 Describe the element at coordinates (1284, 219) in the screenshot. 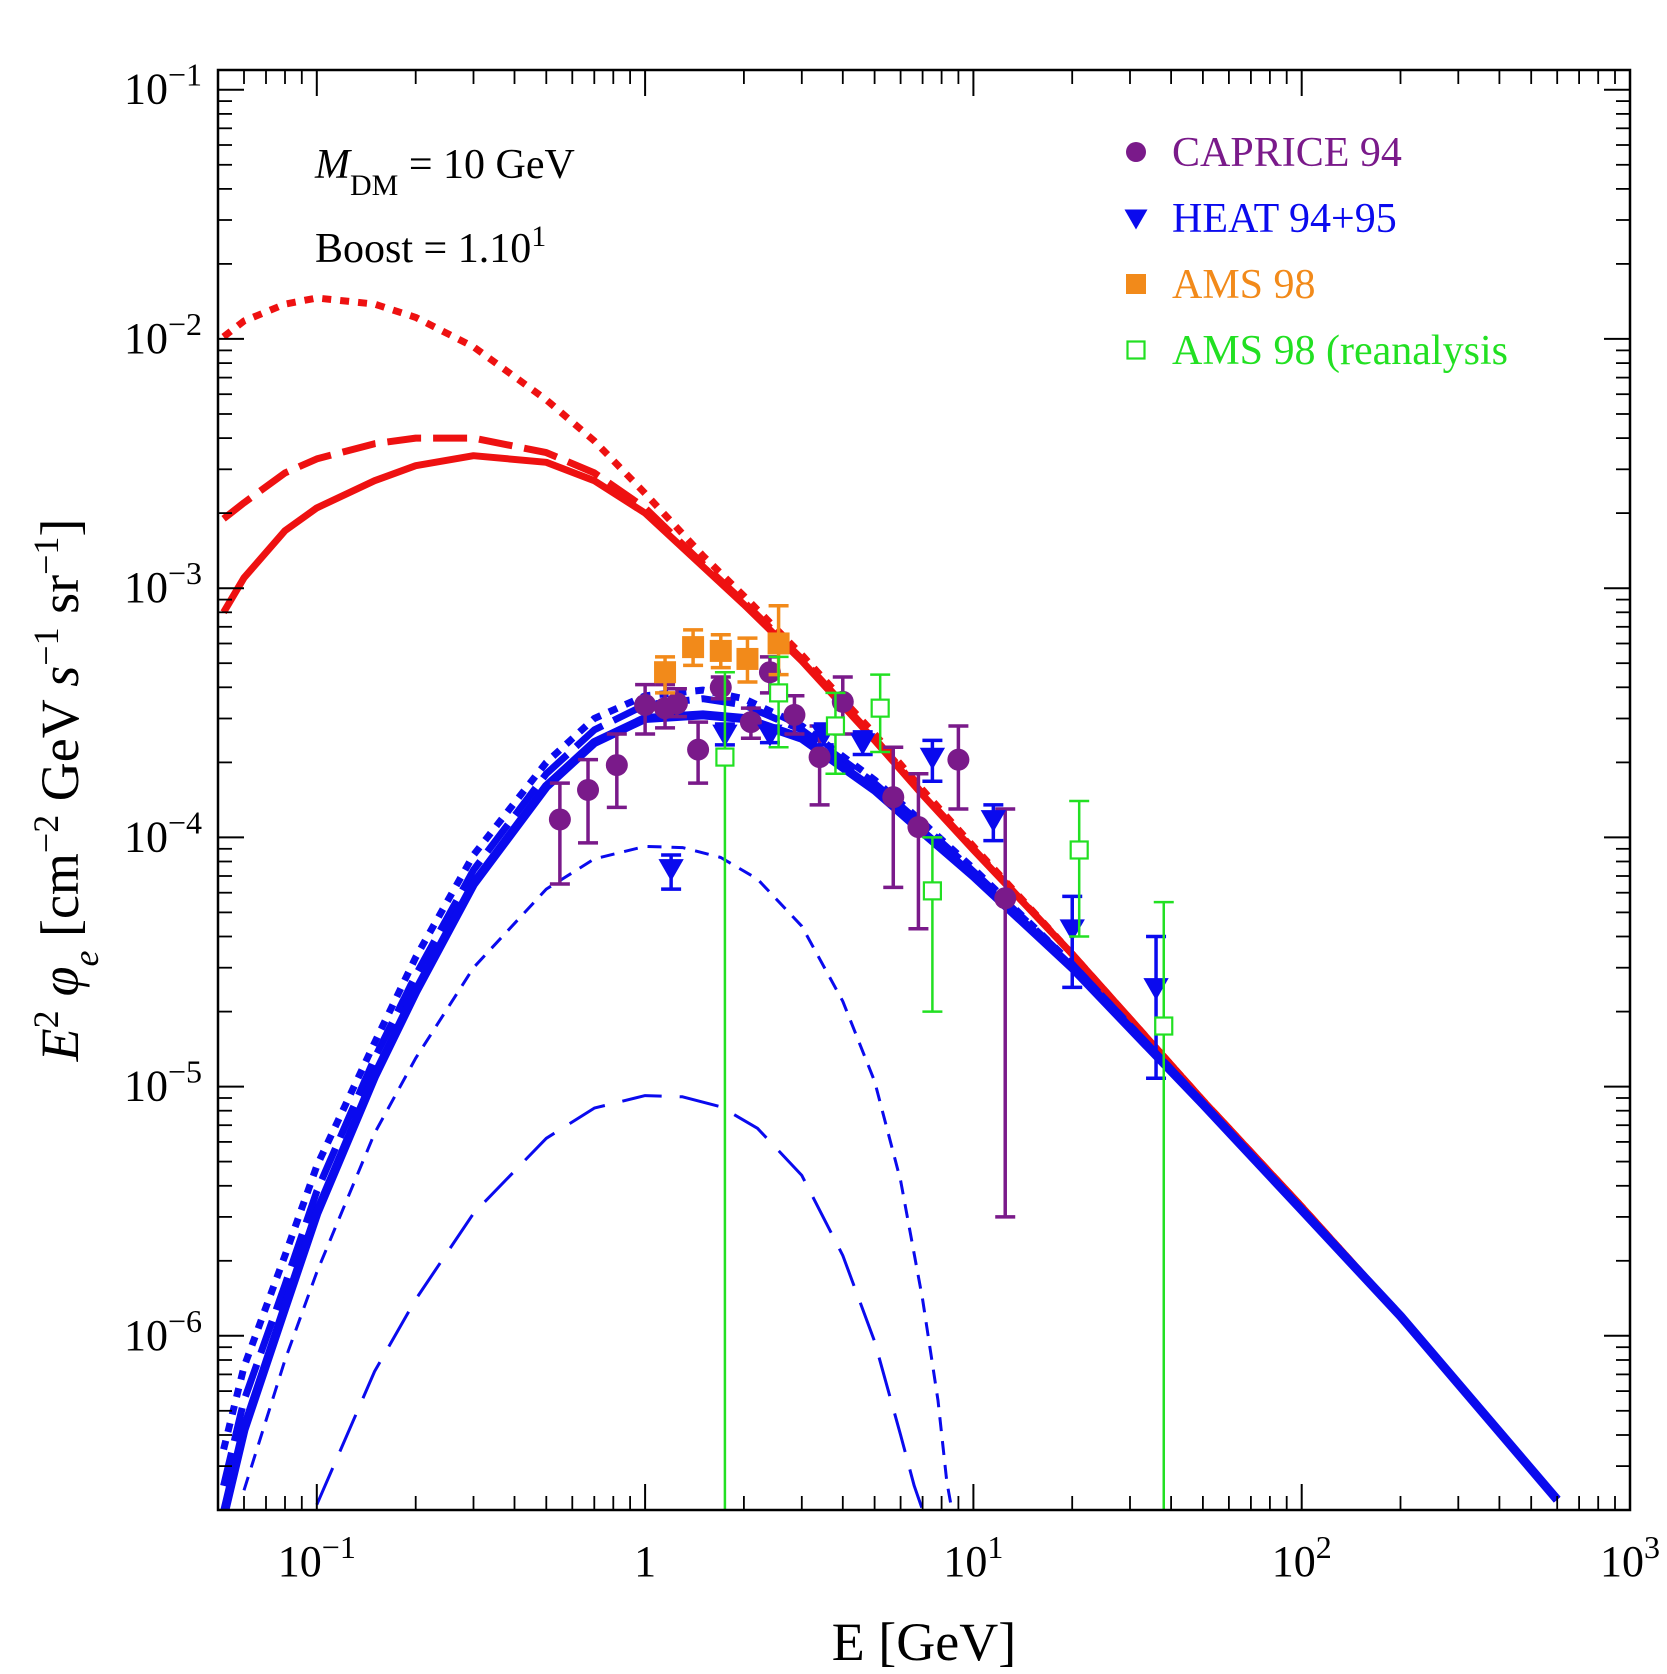

I see `legend-label-2: HEAT 94+95` at that location.